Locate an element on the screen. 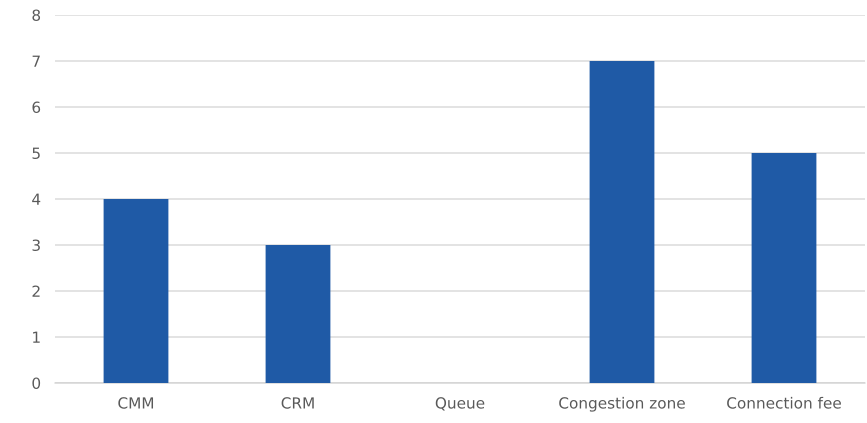 Image resolution: width=867 pixels, height=423 pixels. y-tick-label: 7 is located at coordinates (36, 61).